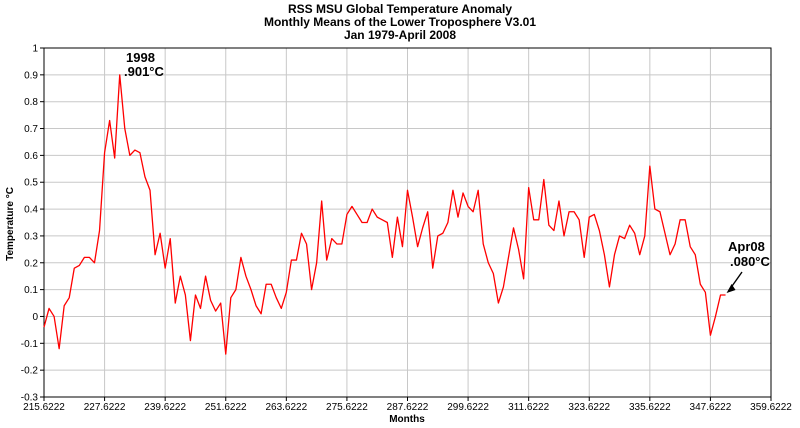 Image resolution: width=800 pixels, height=428 pixels. Describe the element at coordinates (589, 407) in the screenshot. I see `x-tick-label: 323.6222` at that location.